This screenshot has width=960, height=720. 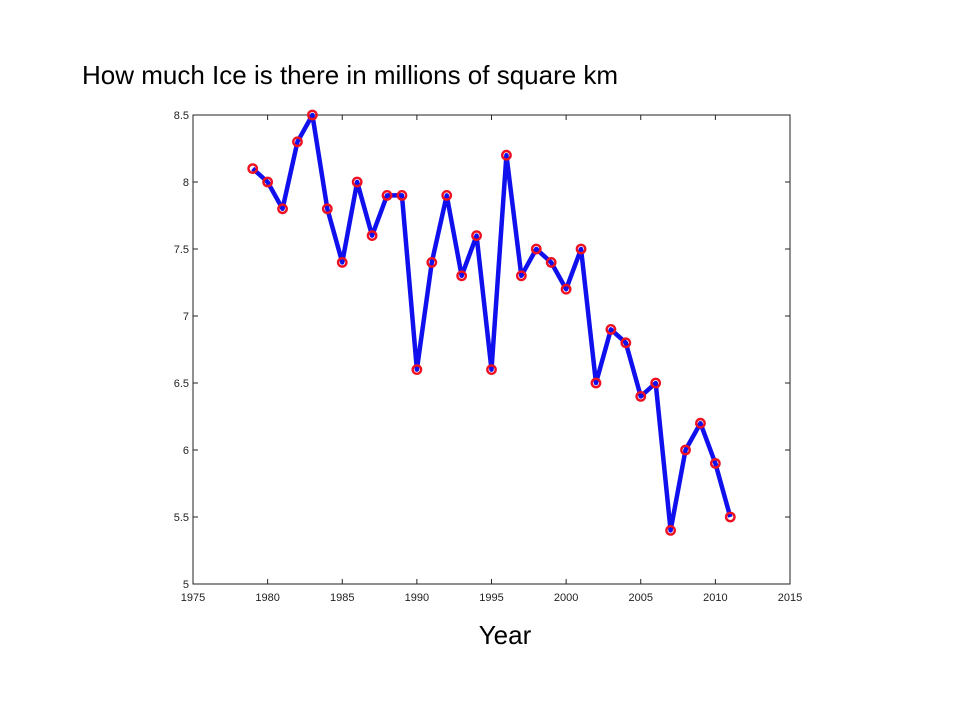 What do you see at coordinates (491, 598) in the screenshot?
I see `x-tick-label: 1995` at bounding box center [491, 598].